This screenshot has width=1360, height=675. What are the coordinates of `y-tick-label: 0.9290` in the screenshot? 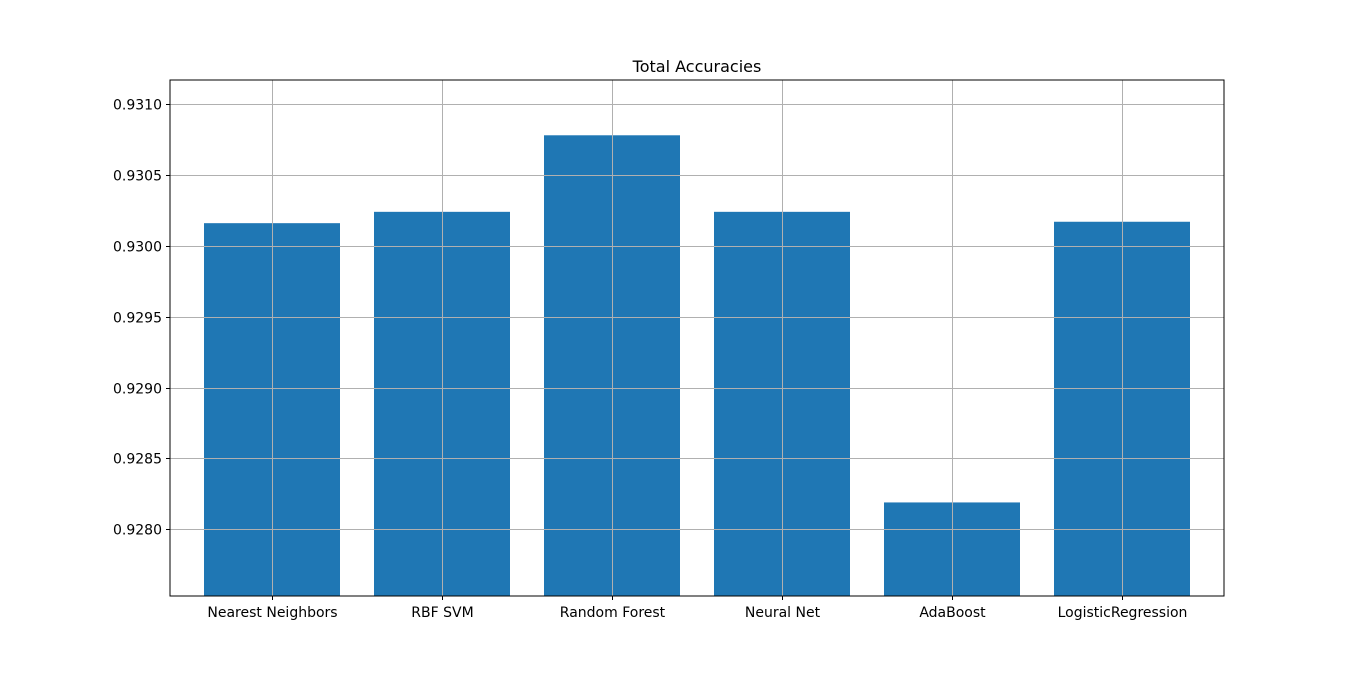 It's located at (137, 390).